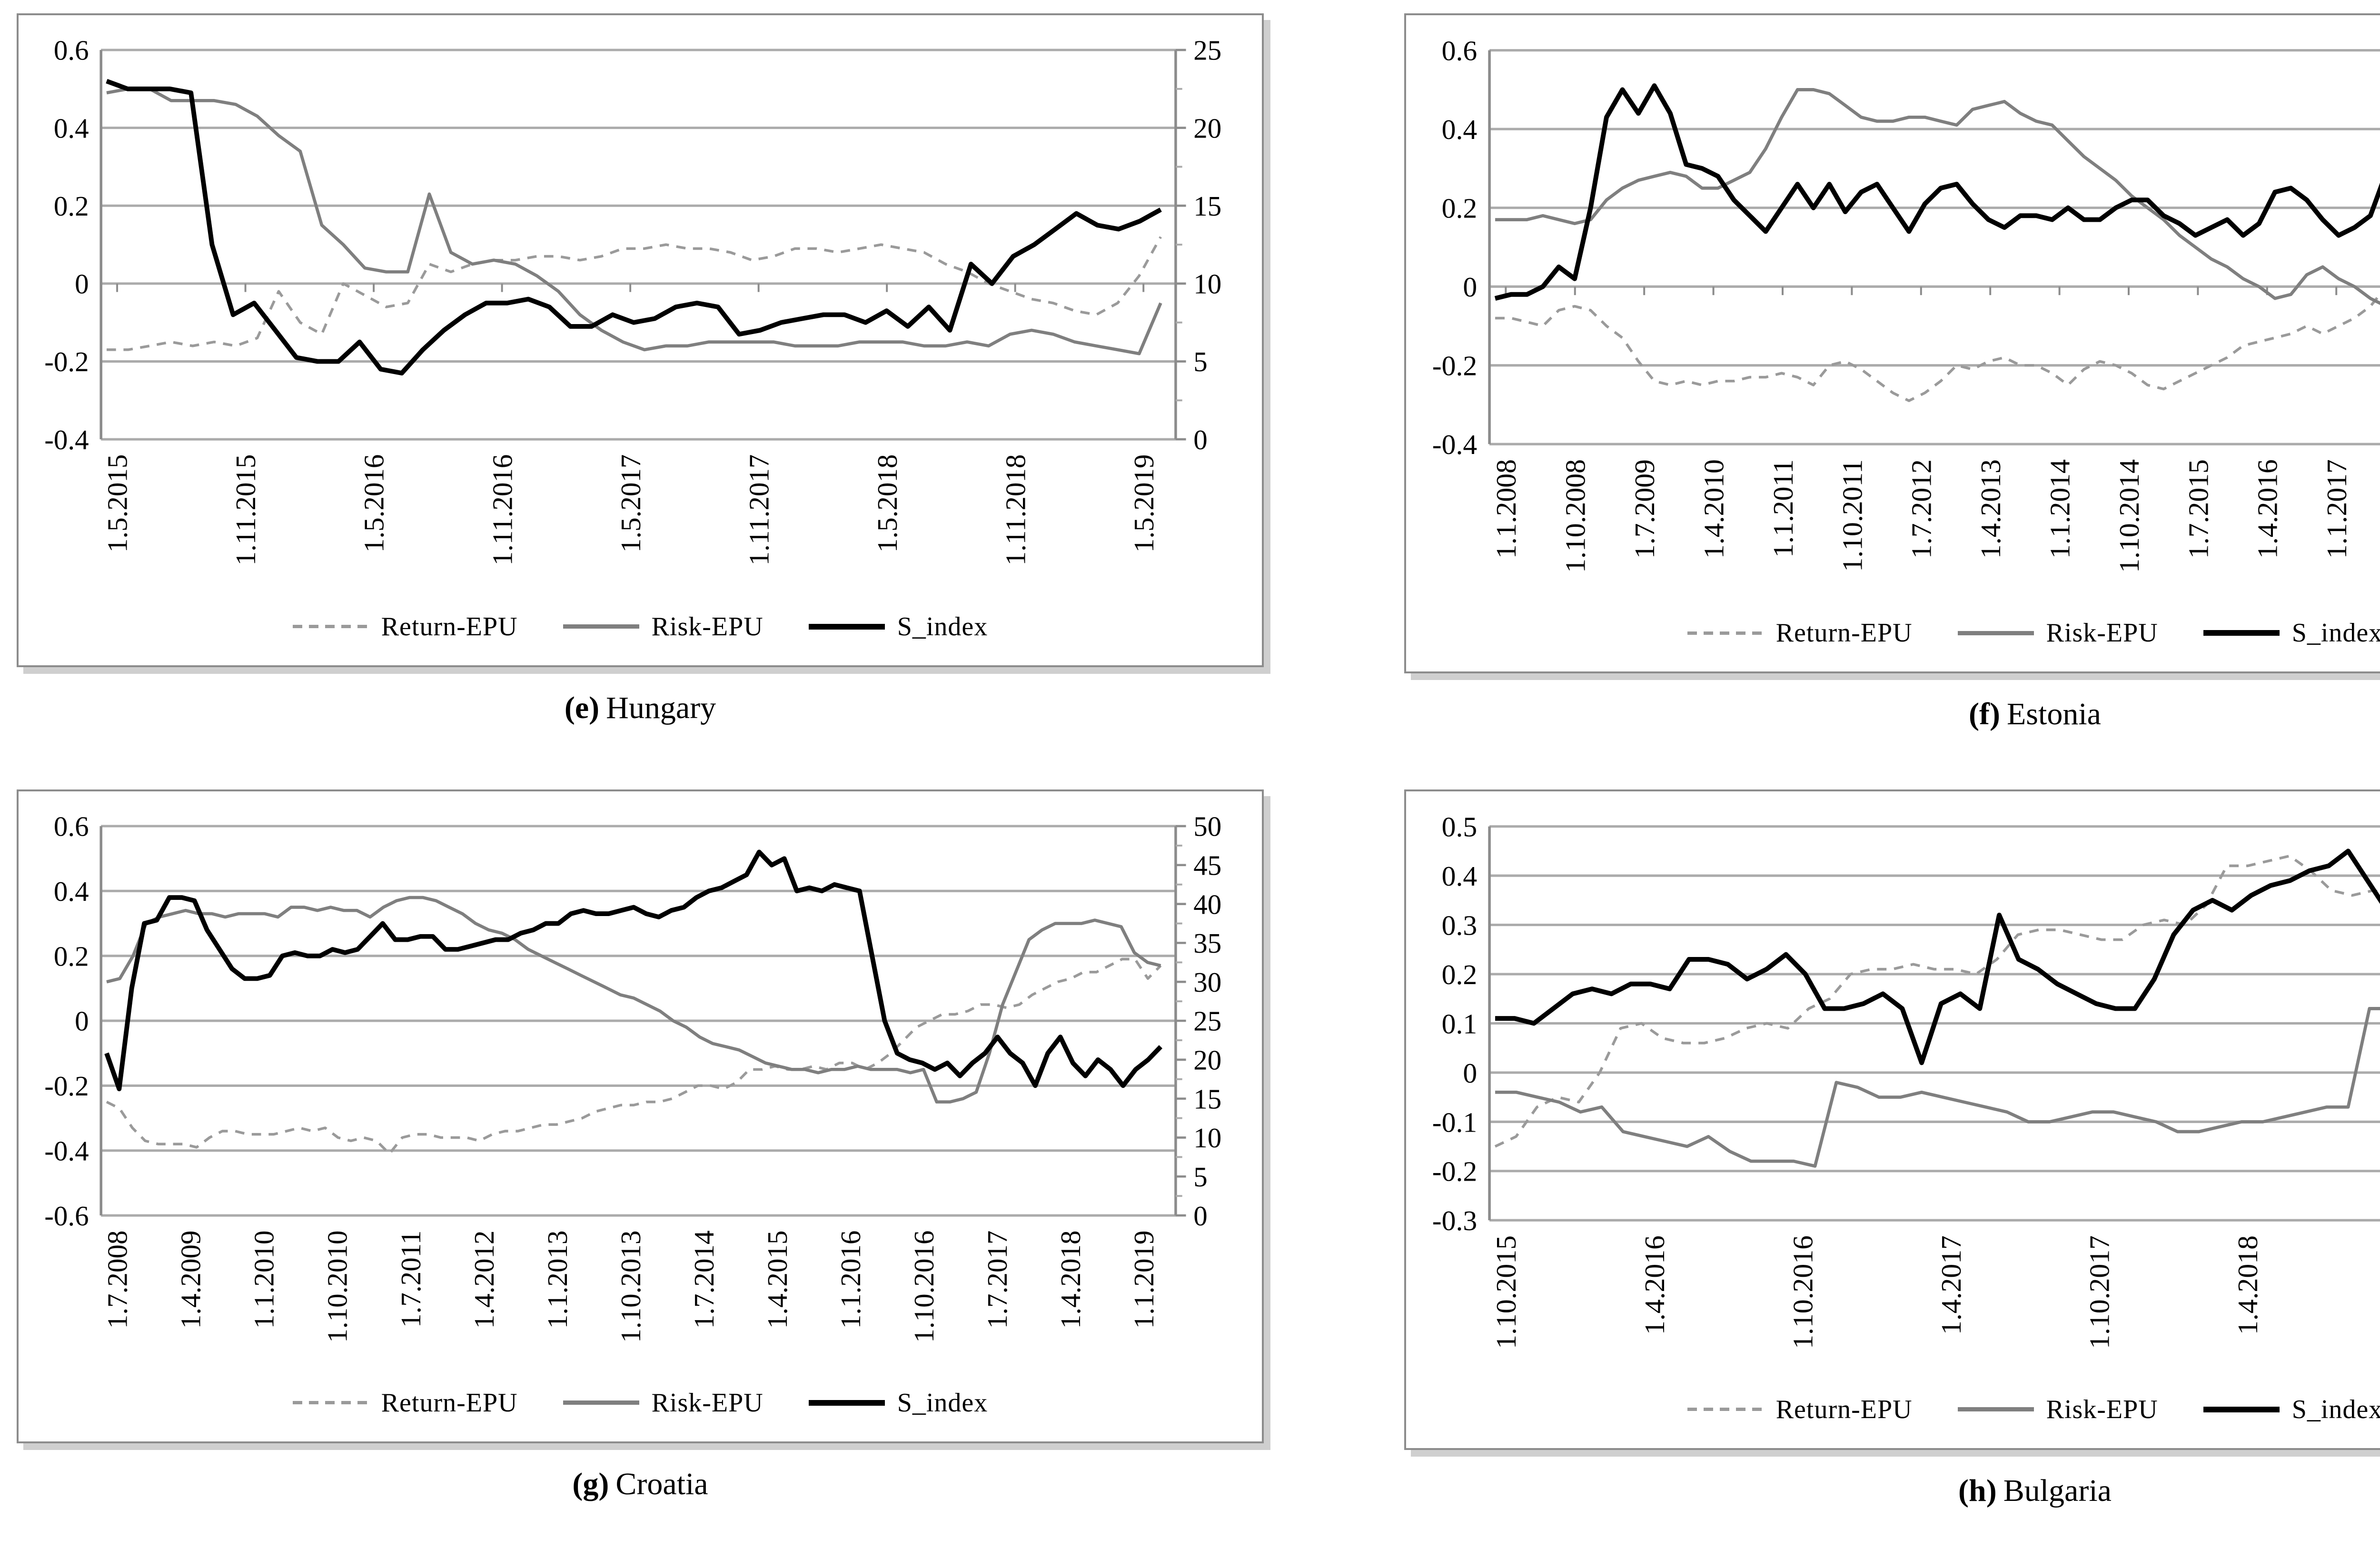  I want to click on svg-text: 1.7.2012, so click(1921, 509).